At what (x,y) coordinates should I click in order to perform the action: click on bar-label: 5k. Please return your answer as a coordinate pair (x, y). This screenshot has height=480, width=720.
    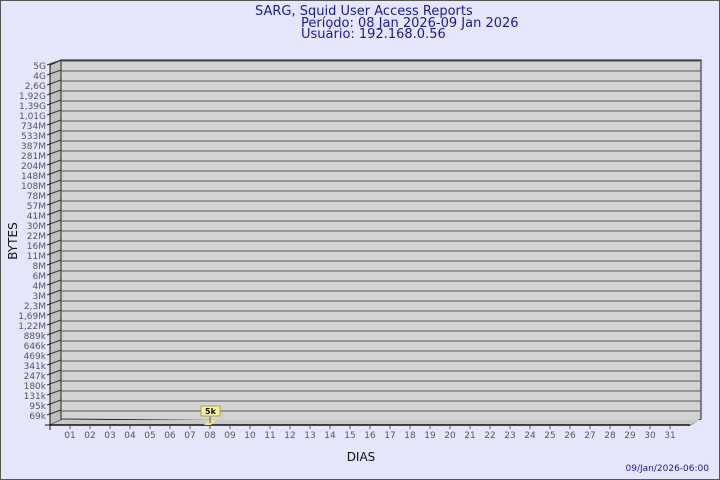
    Looking at the image, I should click on (211, 411).